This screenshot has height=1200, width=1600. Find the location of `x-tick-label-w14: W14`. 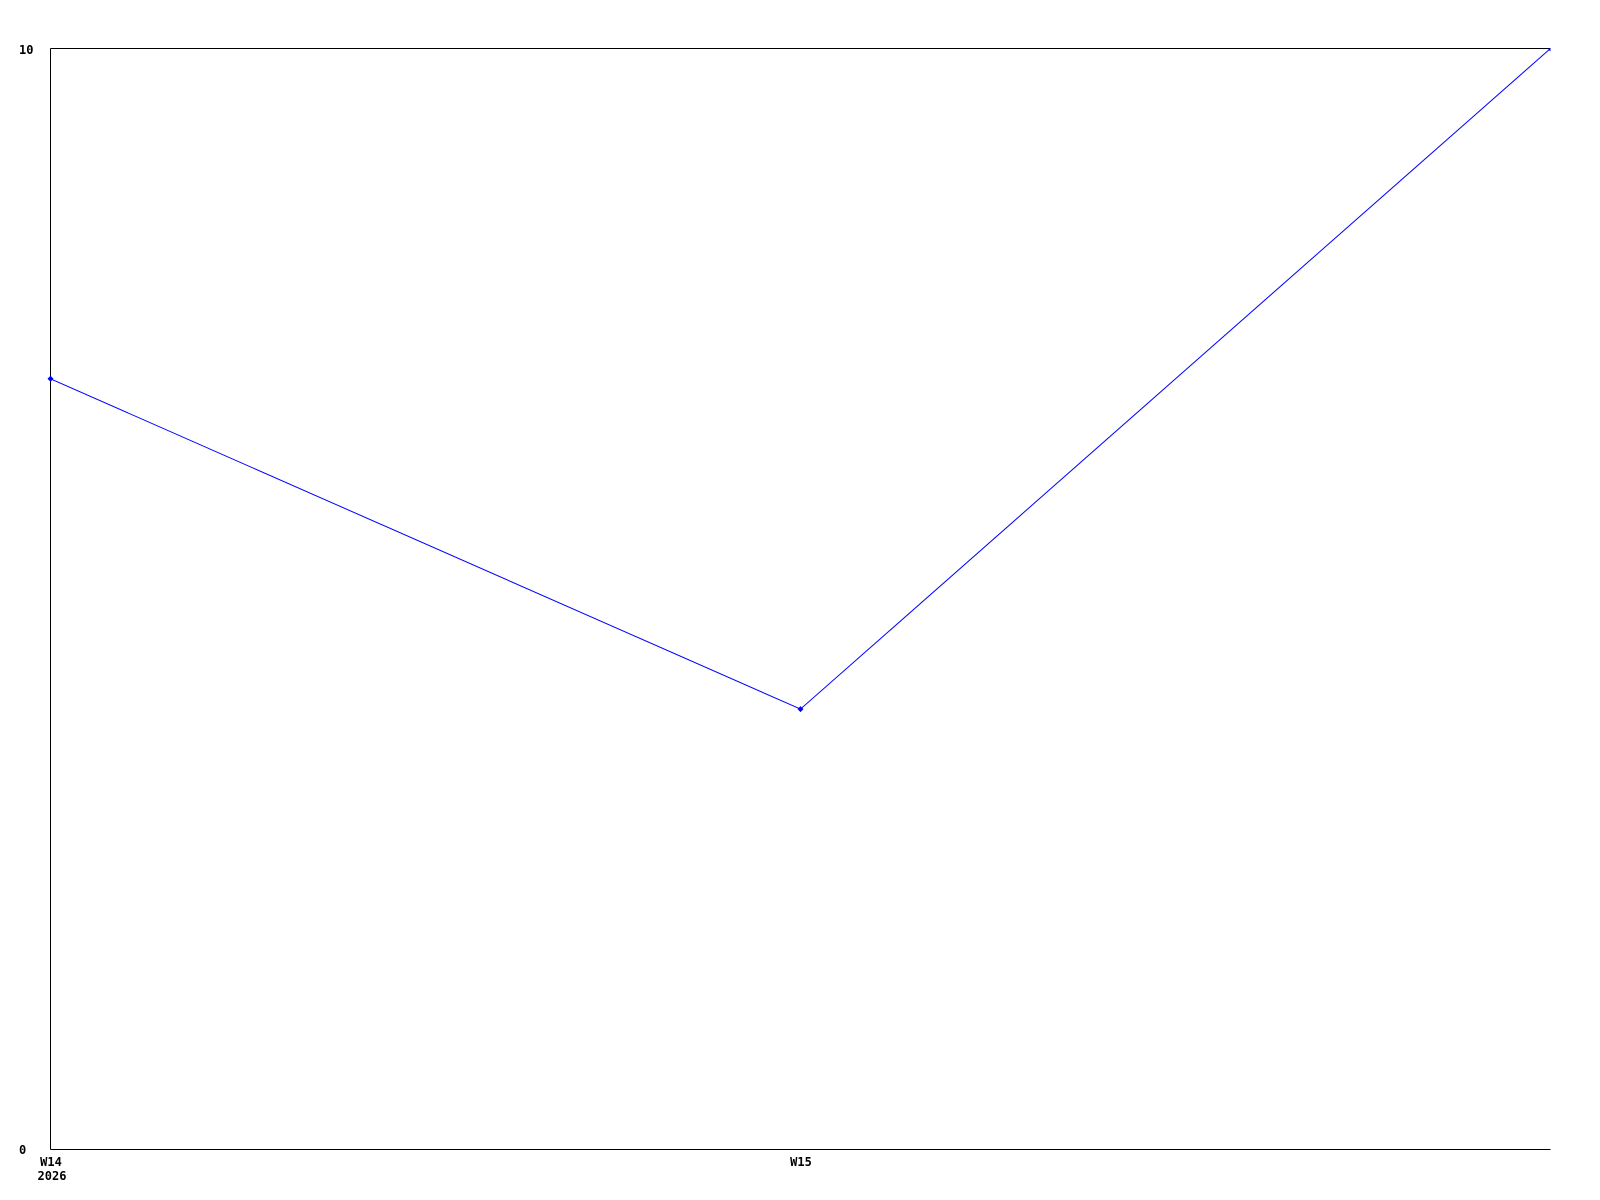

x-tick-label-w14: W14 is located at coordinates (51, 1162).